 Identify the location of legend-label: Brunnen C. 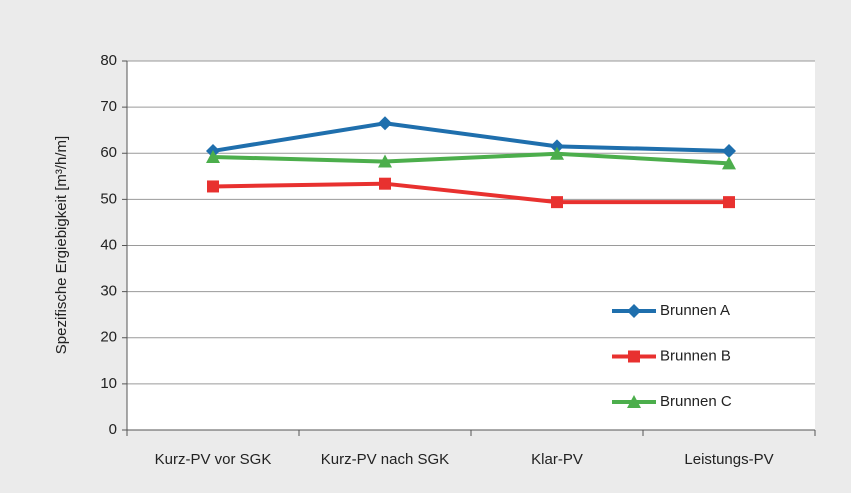
(696, 401).